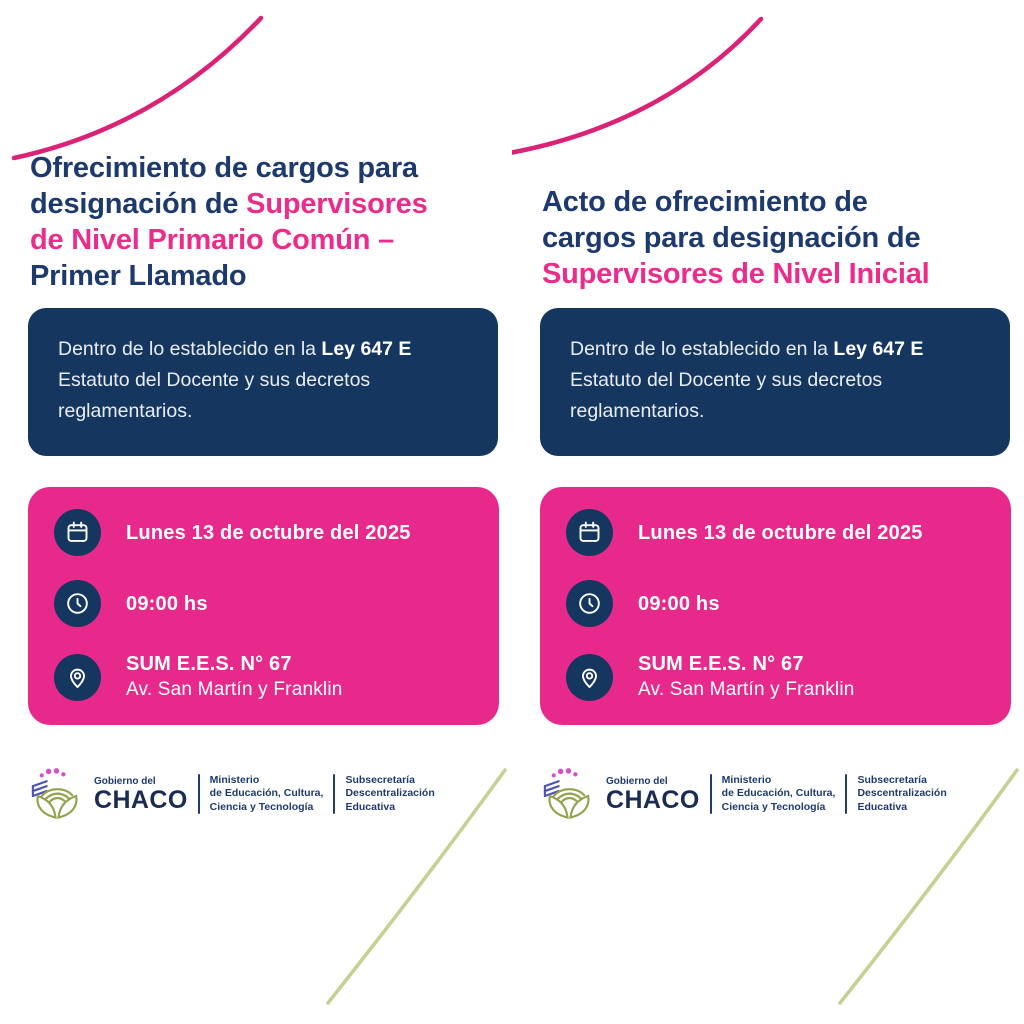 The width and height of the screenshot is (1024, 1024). I want to click on title-text-pink: Supervisores, so click(337, 204).